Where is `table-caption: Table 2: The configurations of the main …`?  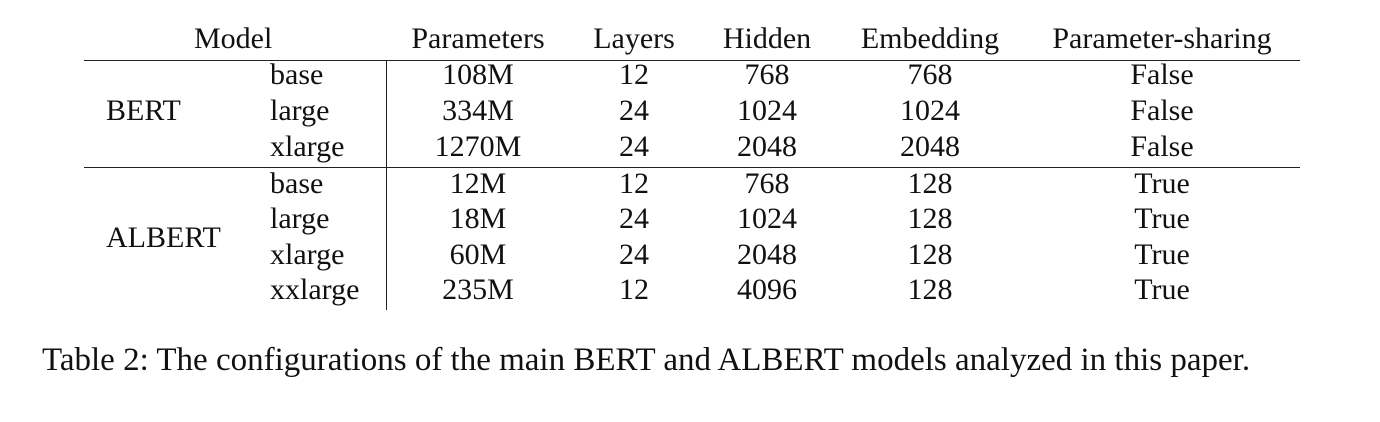 table-caption: Table 2: The configurations of the main … is located at coordinates (646, 360).